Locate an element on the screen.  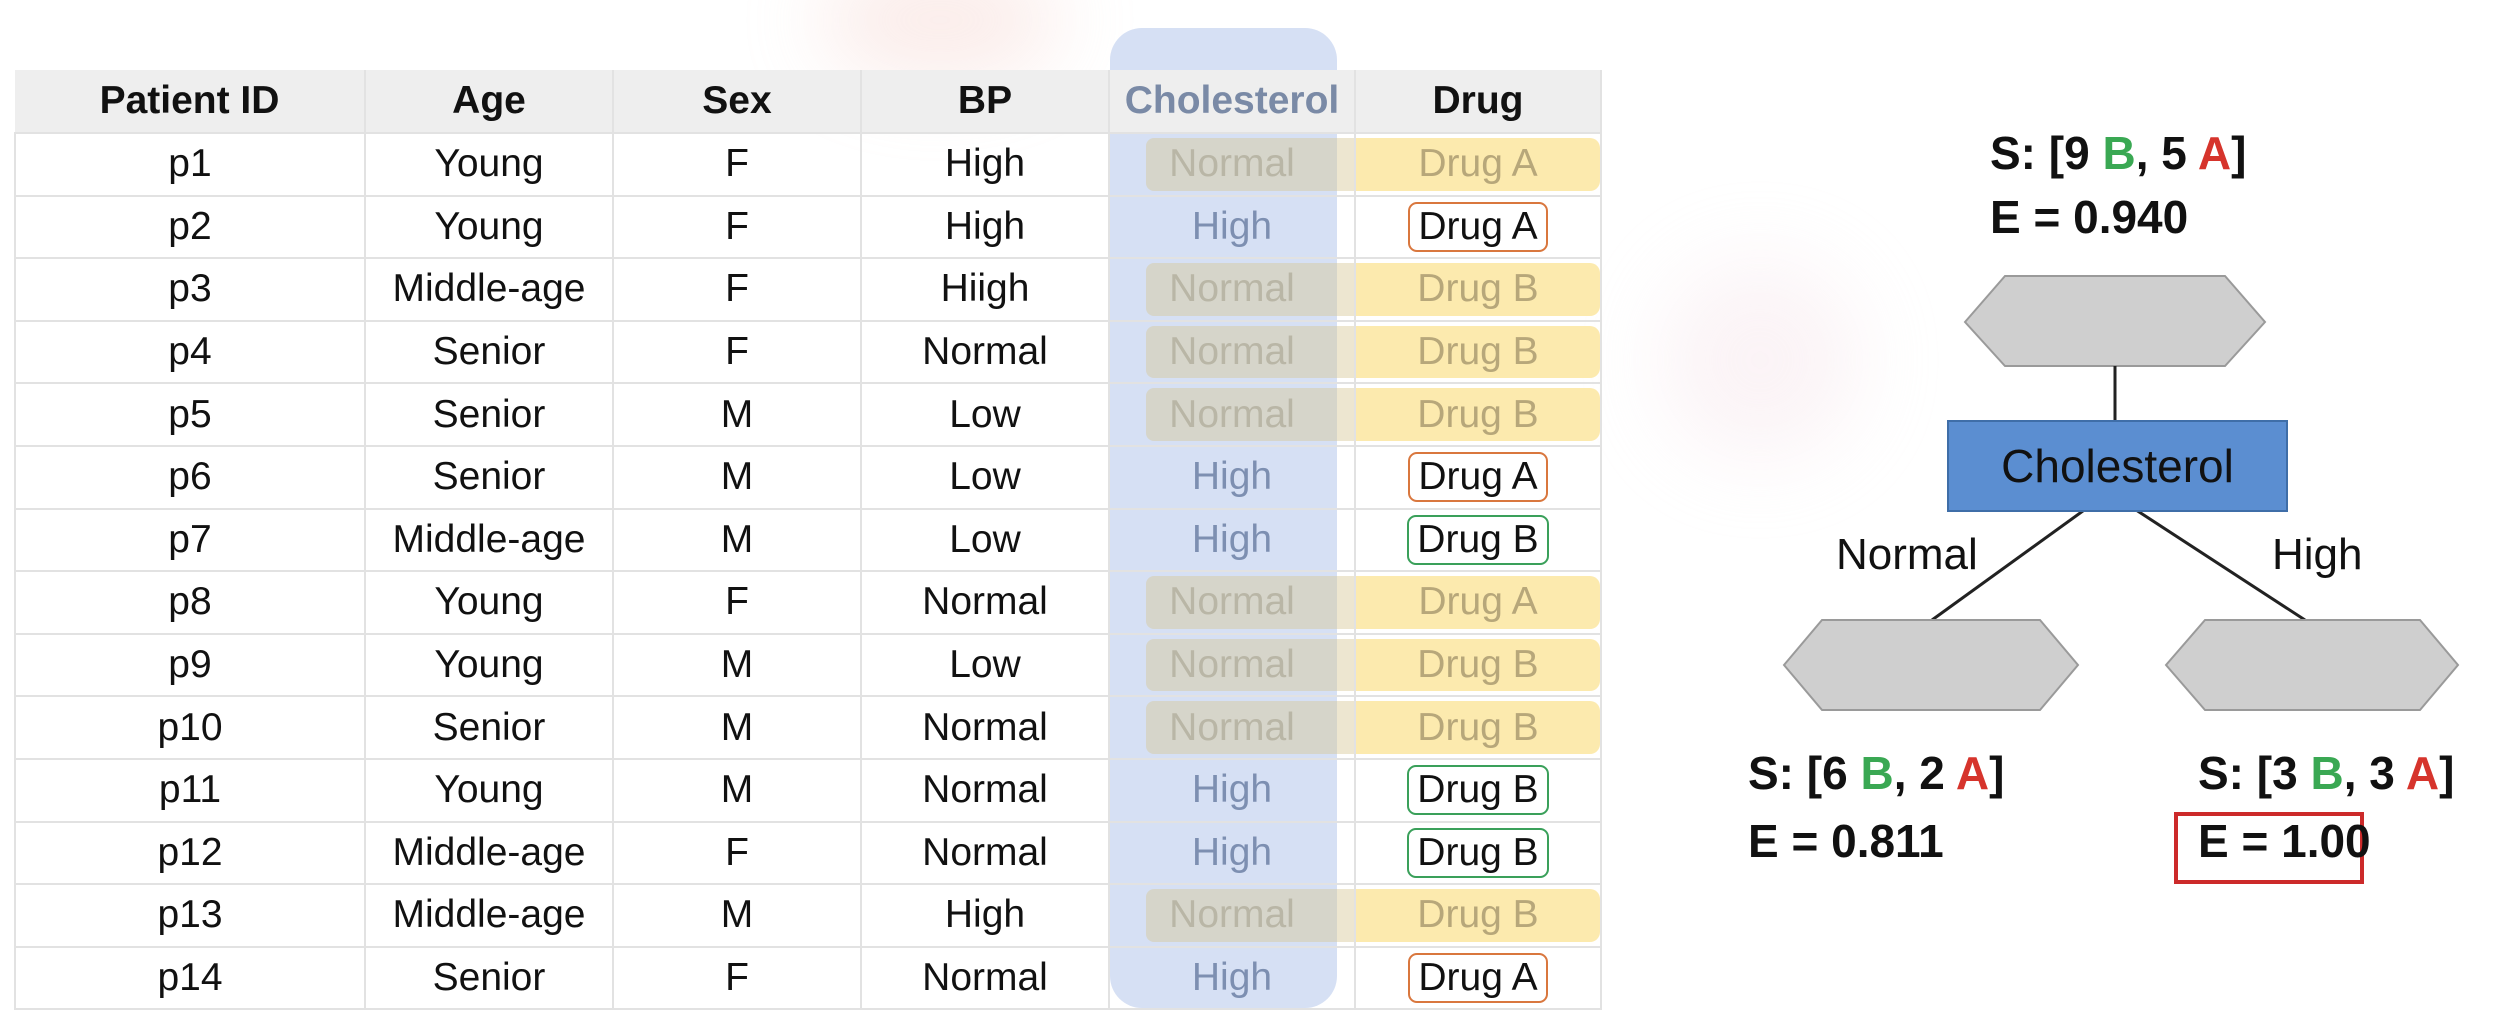
patient-id-cell: p10 is located at coordinates (190, 728).